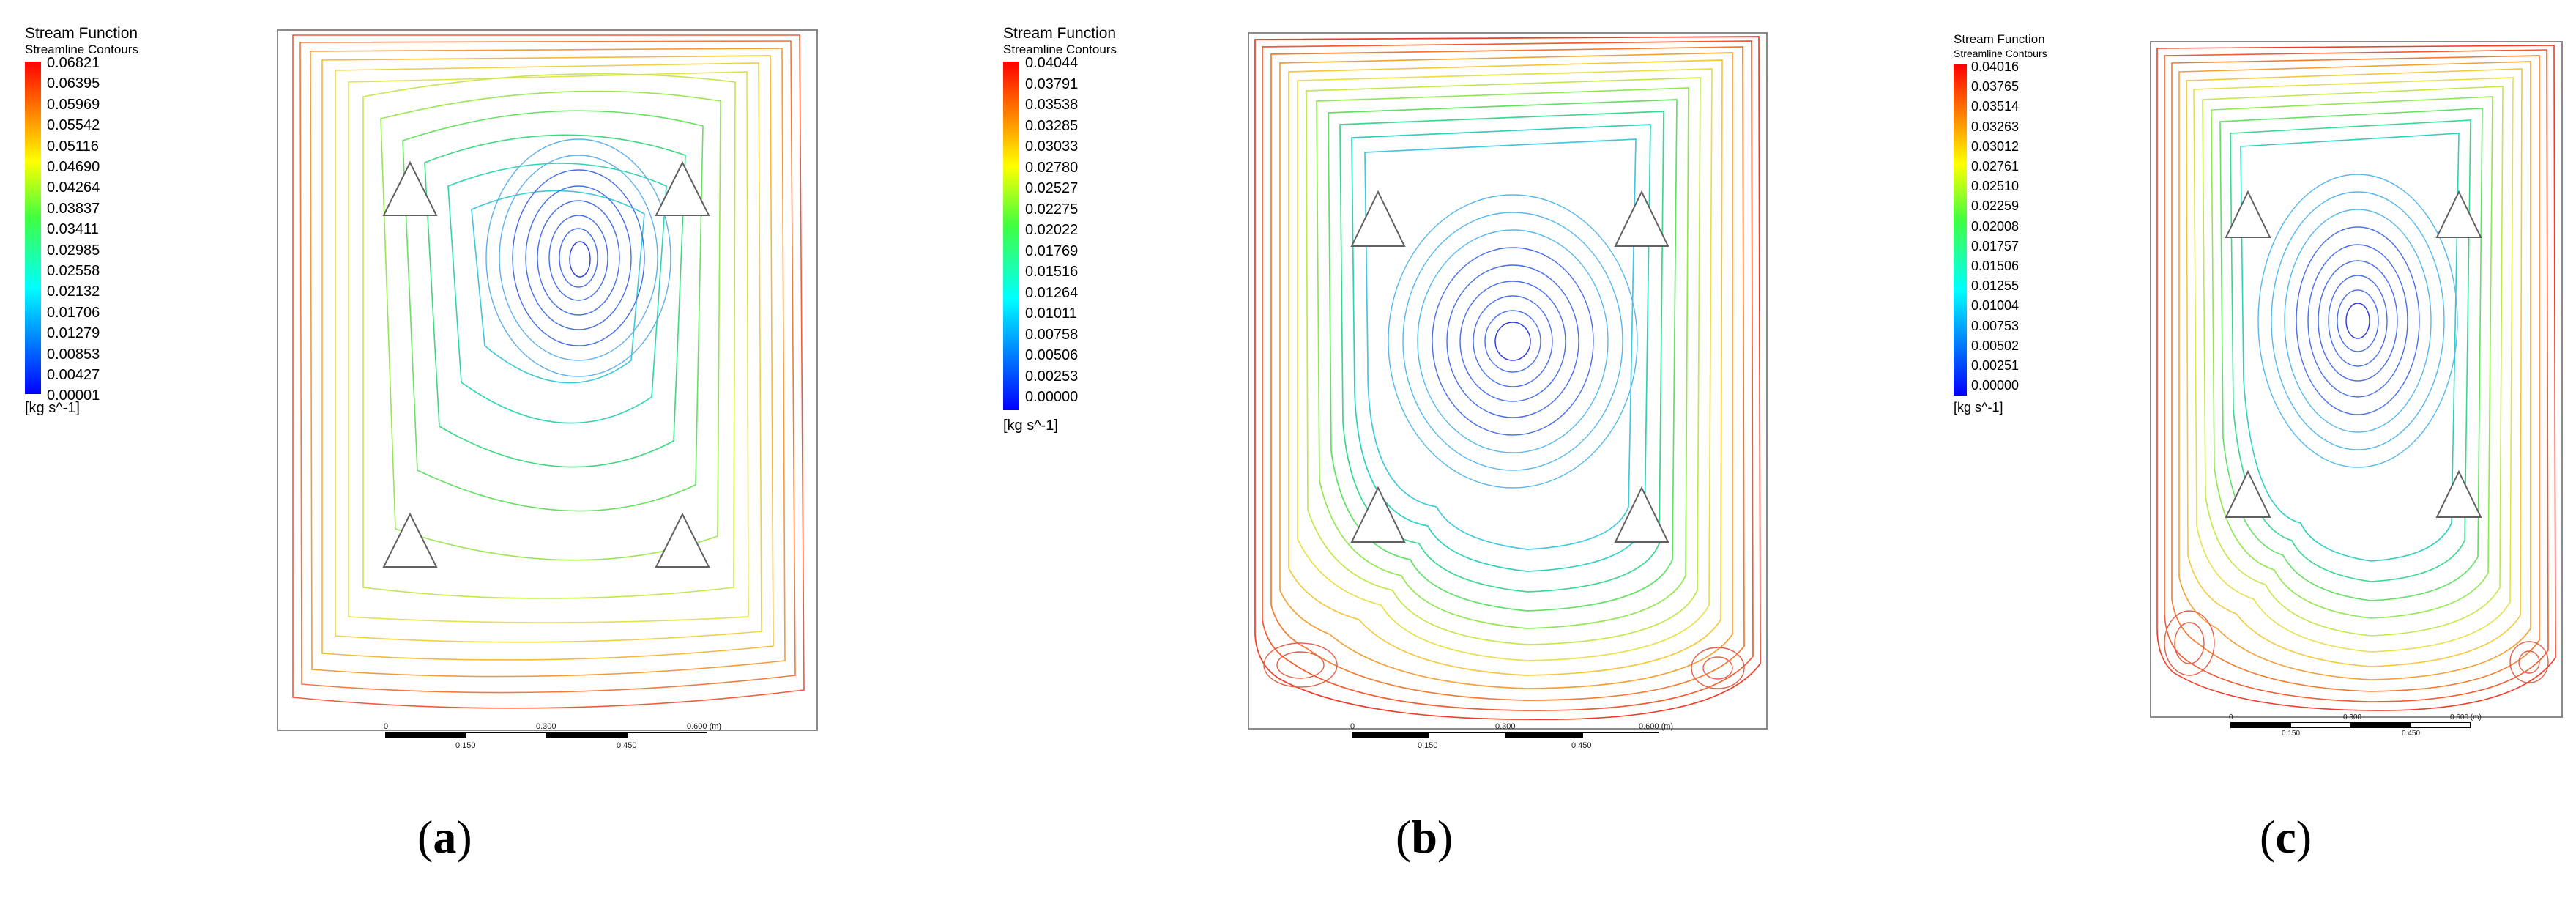  I want to click on colorbar-tick-label: 0.01506, so click(1995, 266).